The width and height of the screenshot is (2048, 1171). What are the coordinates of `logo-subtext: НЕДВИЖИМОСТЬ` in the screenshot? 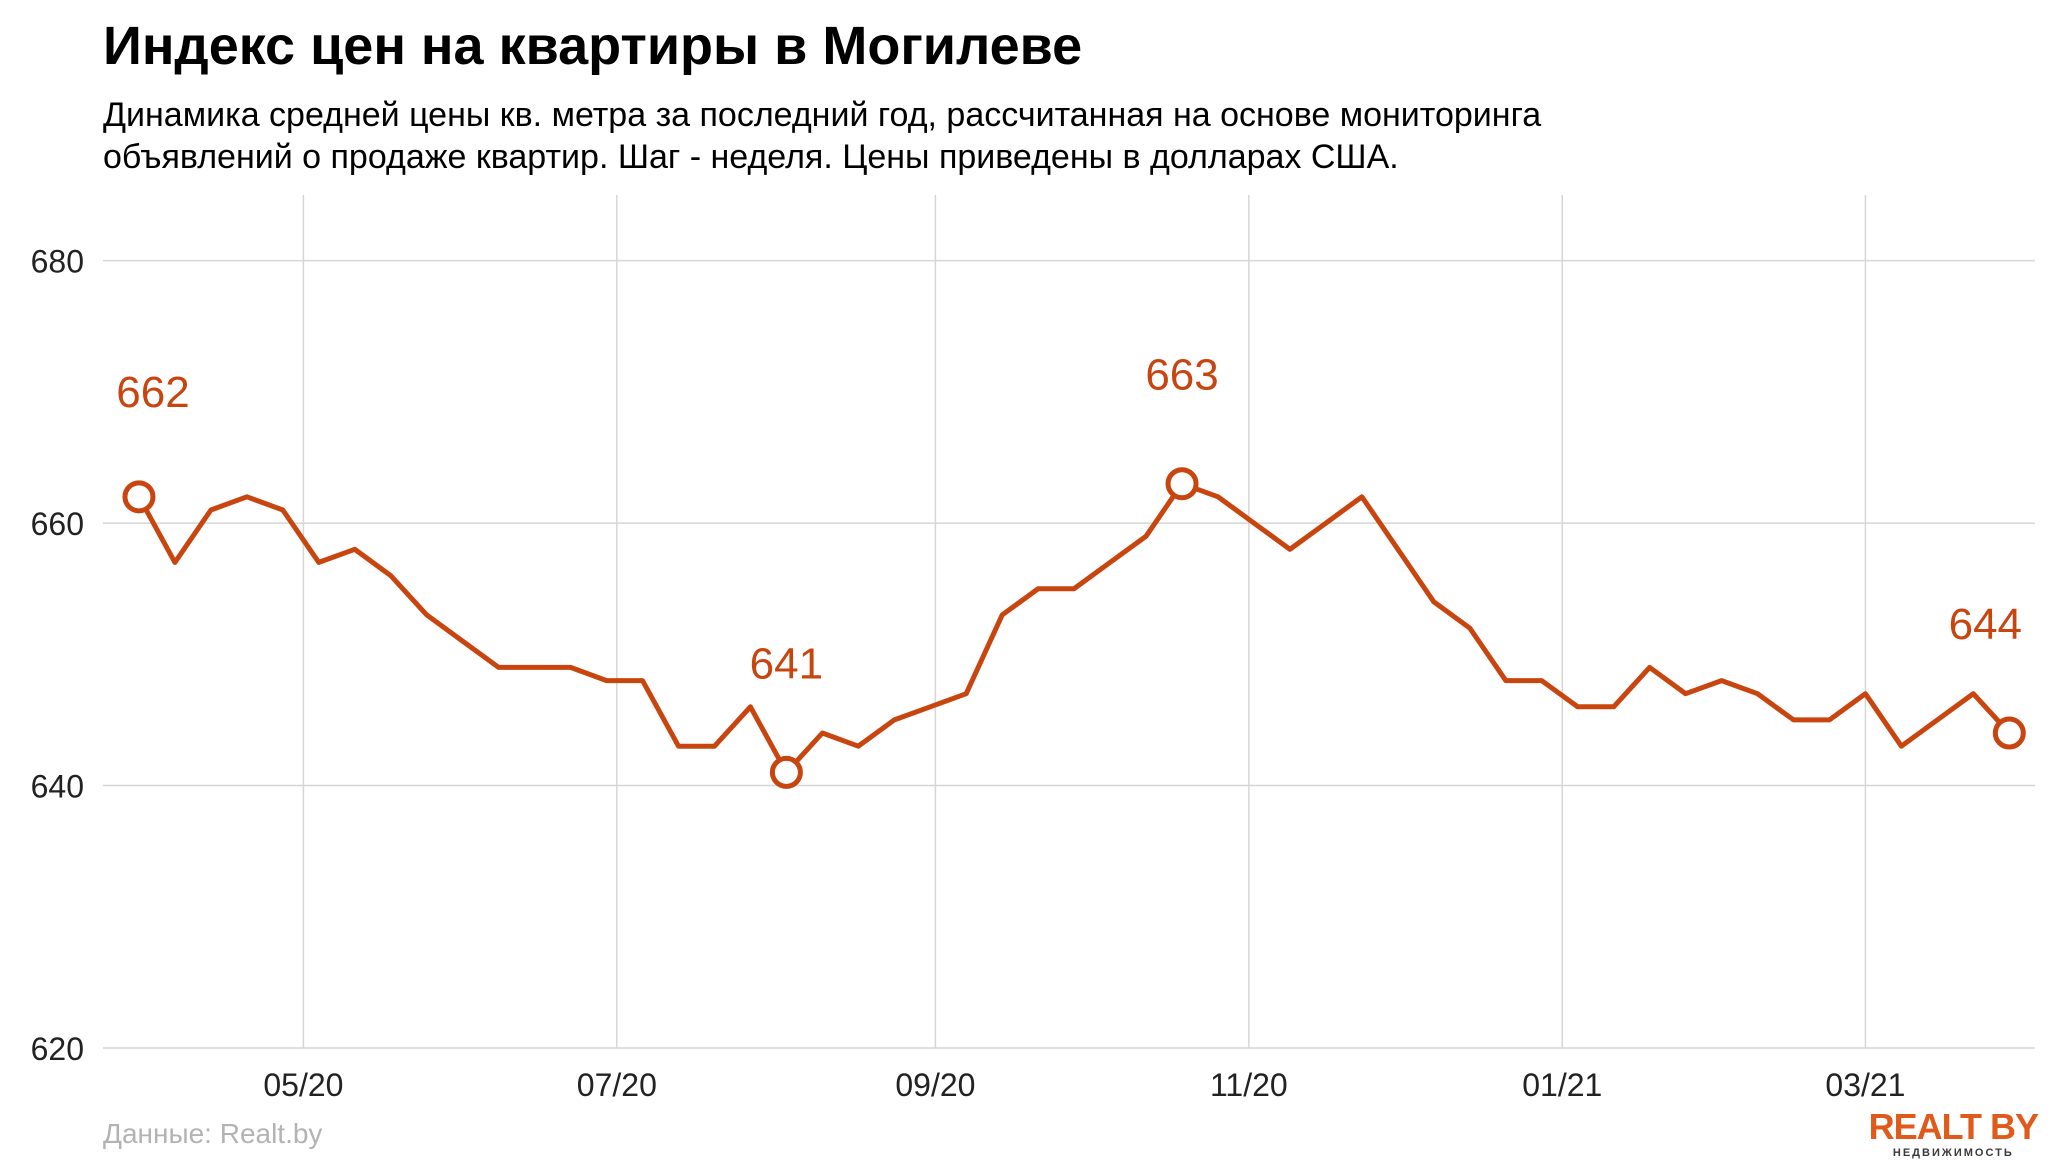 It's located at (1953, 1153).